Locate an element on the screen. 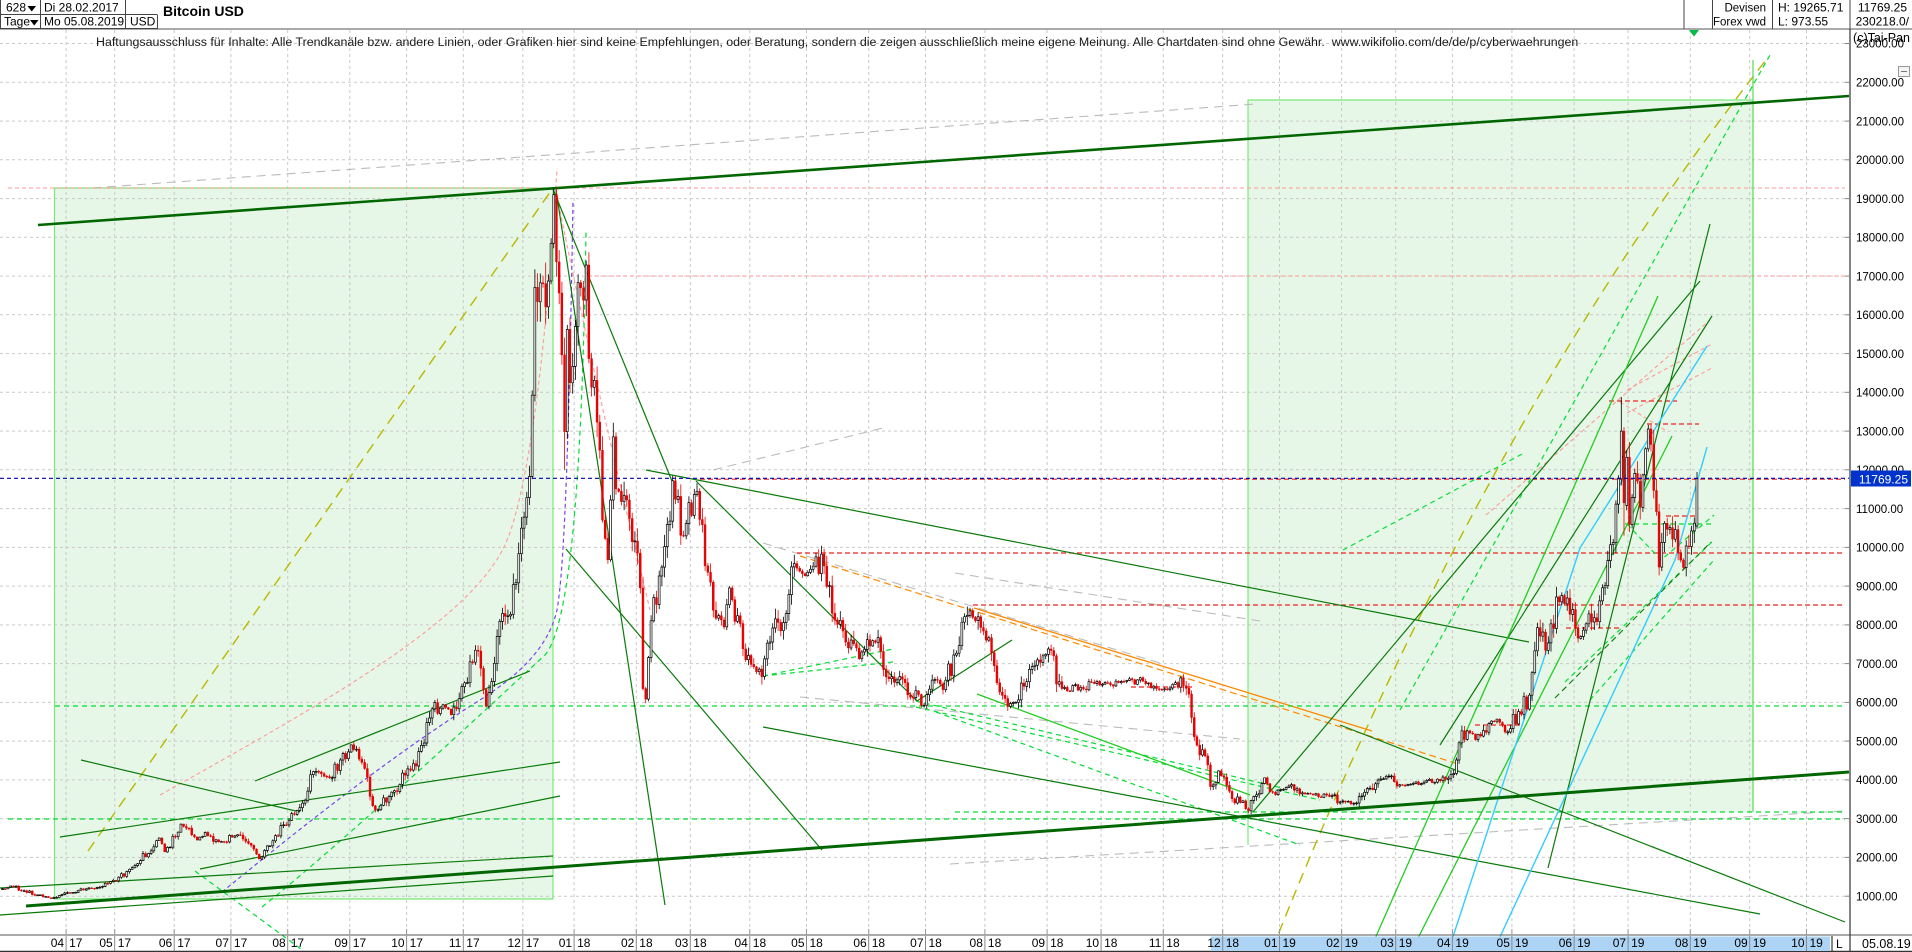  svg-text: 18000.00 is located at coordinates (1880, 239).